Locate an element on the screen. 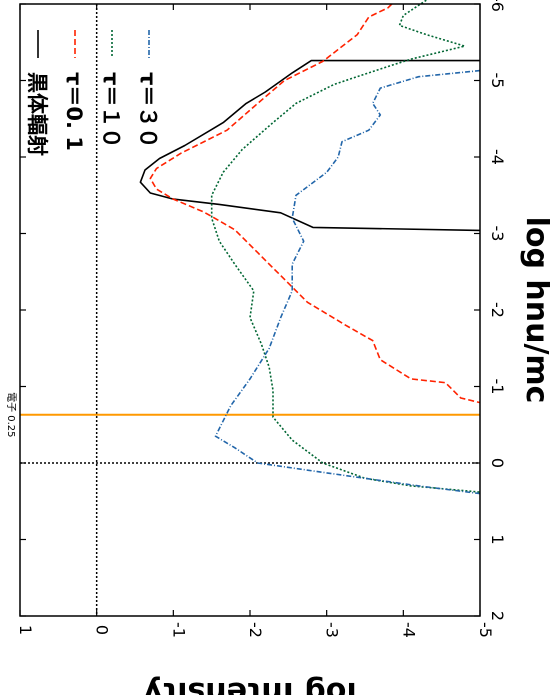 The width and height of the screenshot is (550, 695). legend-label-4: τ＝３０ is located at coordinates (148, 110).